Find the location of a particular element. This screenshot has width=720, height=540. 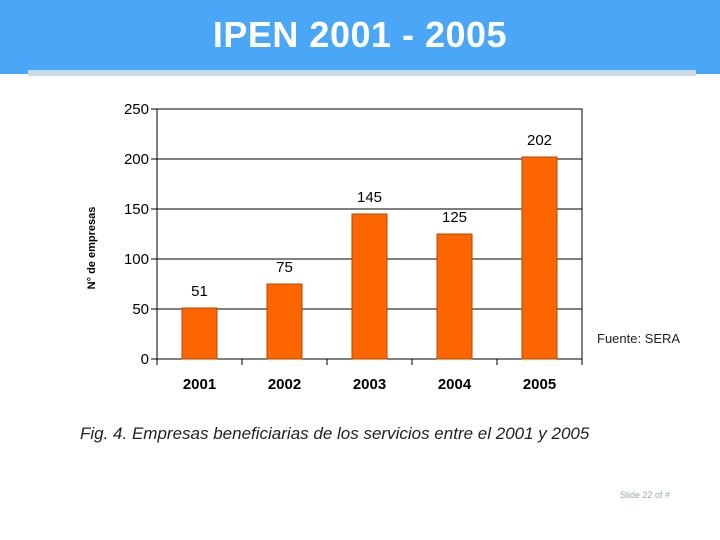

slide-title: IPEN 2001 - 2005 is located at coordinates (360, 34).